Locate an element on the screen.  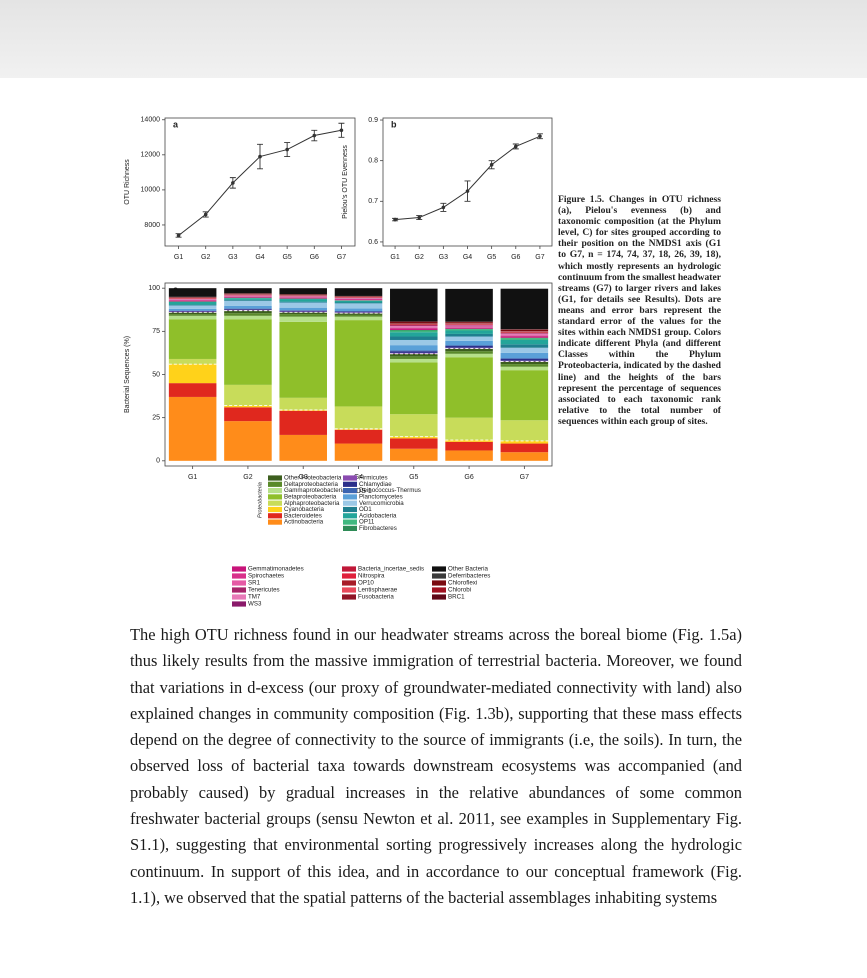
legend-label: Fibrobacteres is located at coordinates (378, 528).